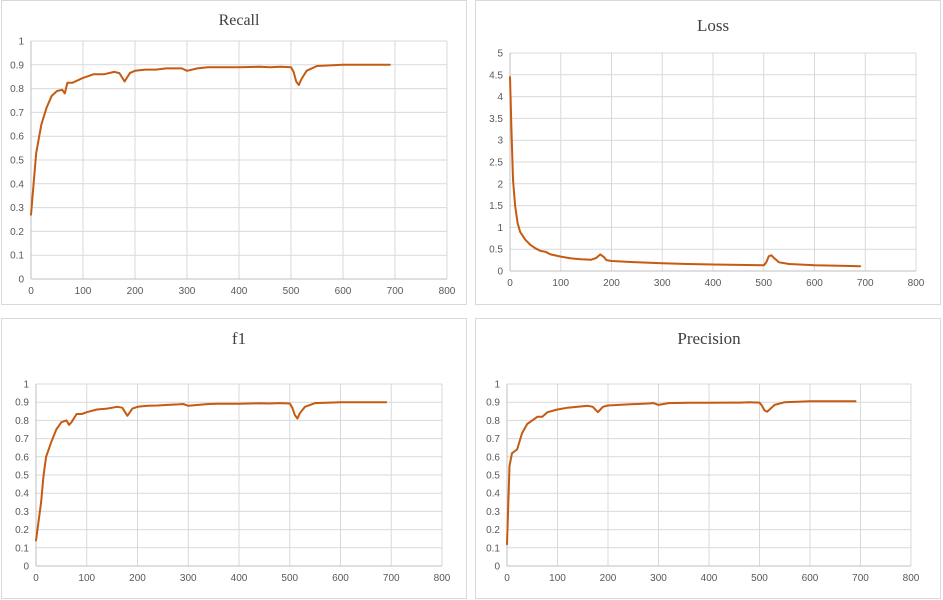 The width and height of the screenshot is (943, 600). Describe the element at coordinates (500, 228) in the screenshot. I see `loss-y-tick-label: 1` at that location.